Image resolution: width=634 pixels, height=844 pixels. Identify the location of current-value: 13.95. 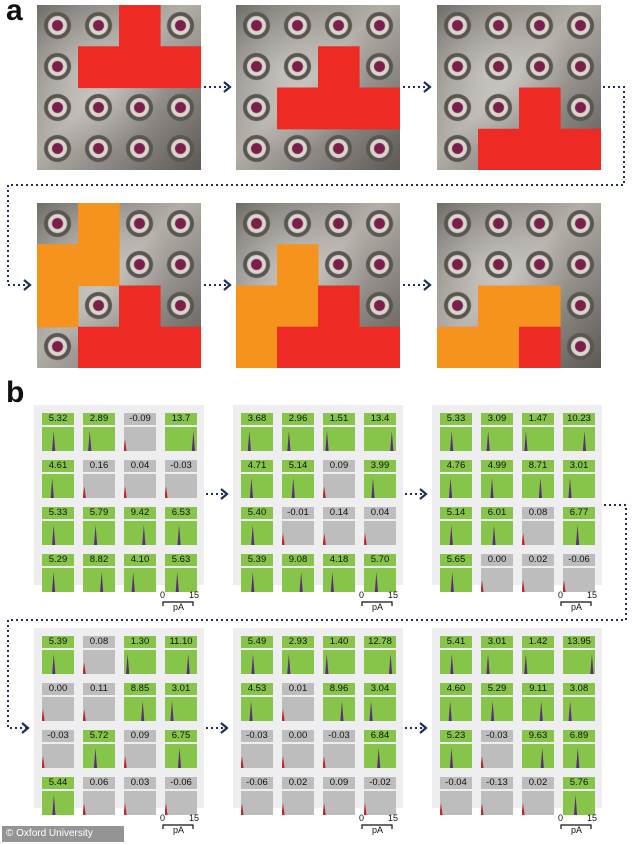
(579, 642).